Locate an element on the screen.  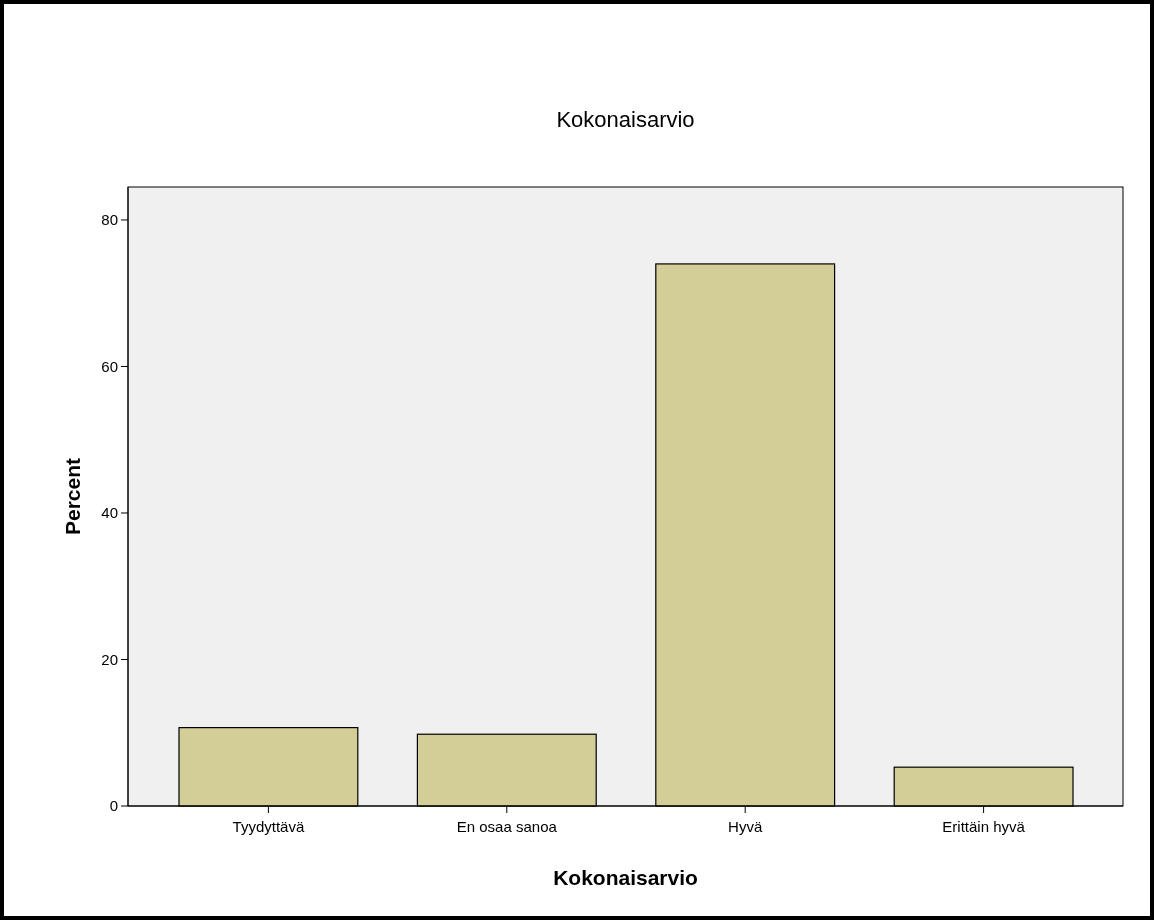
x-tick-label: Erittäin hyvä is located at coordinates (984, 826).